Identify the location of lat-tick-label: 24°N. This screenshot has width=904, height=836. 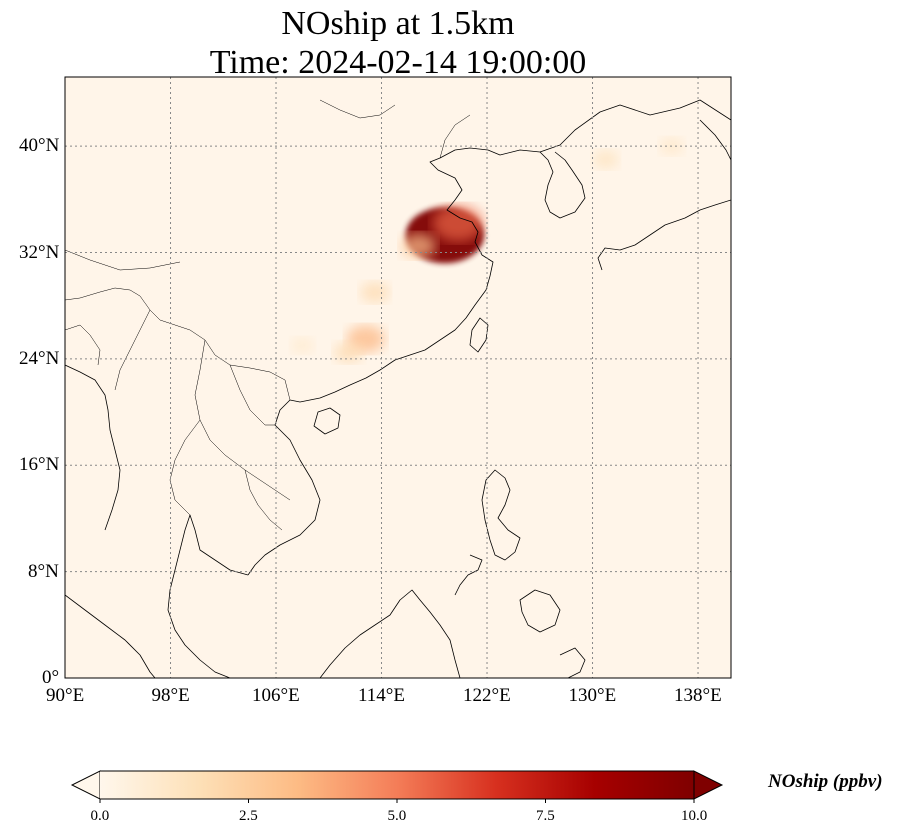
(39, 358).